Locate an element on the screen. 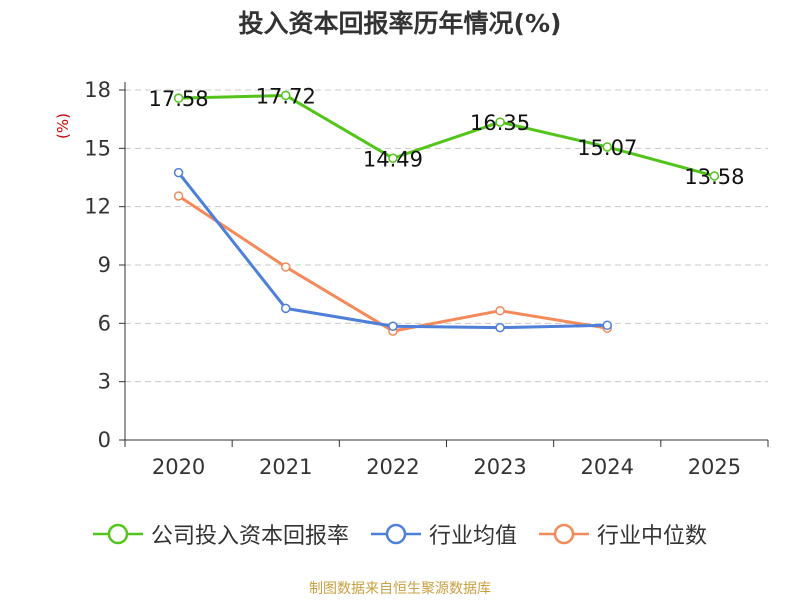  chart-title: 投入资本回报率历年情况(%) is located at coordinates (400, 23).